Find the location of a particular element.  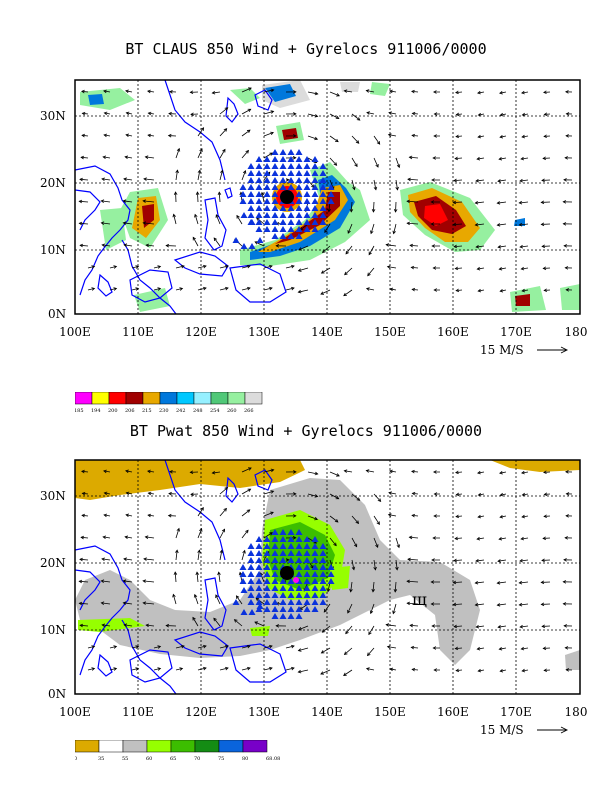

panel1-y-axis-labels: 30N 20N 10N 0N is located at coordinates (53, 215).